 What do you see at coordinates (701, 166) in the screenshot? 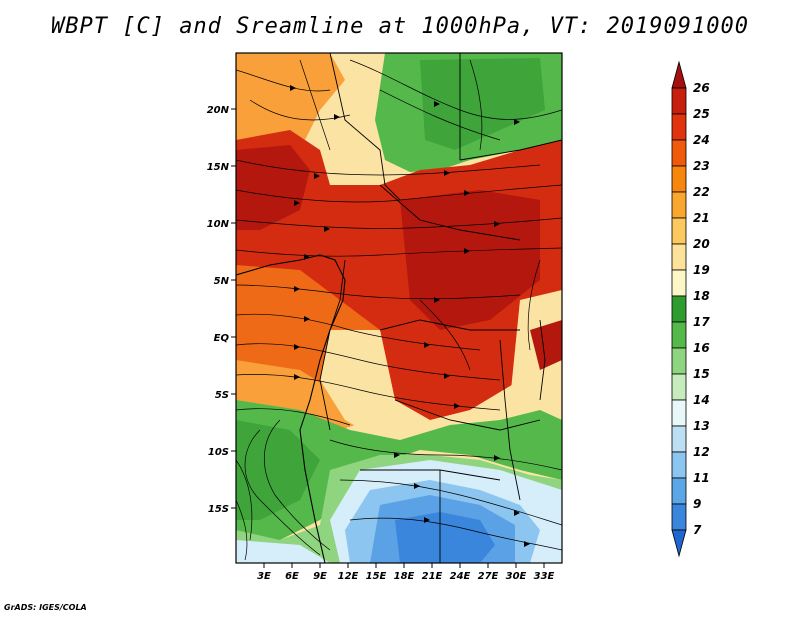
I see `colorbar-label: 23` at bounding box center [701, 166].